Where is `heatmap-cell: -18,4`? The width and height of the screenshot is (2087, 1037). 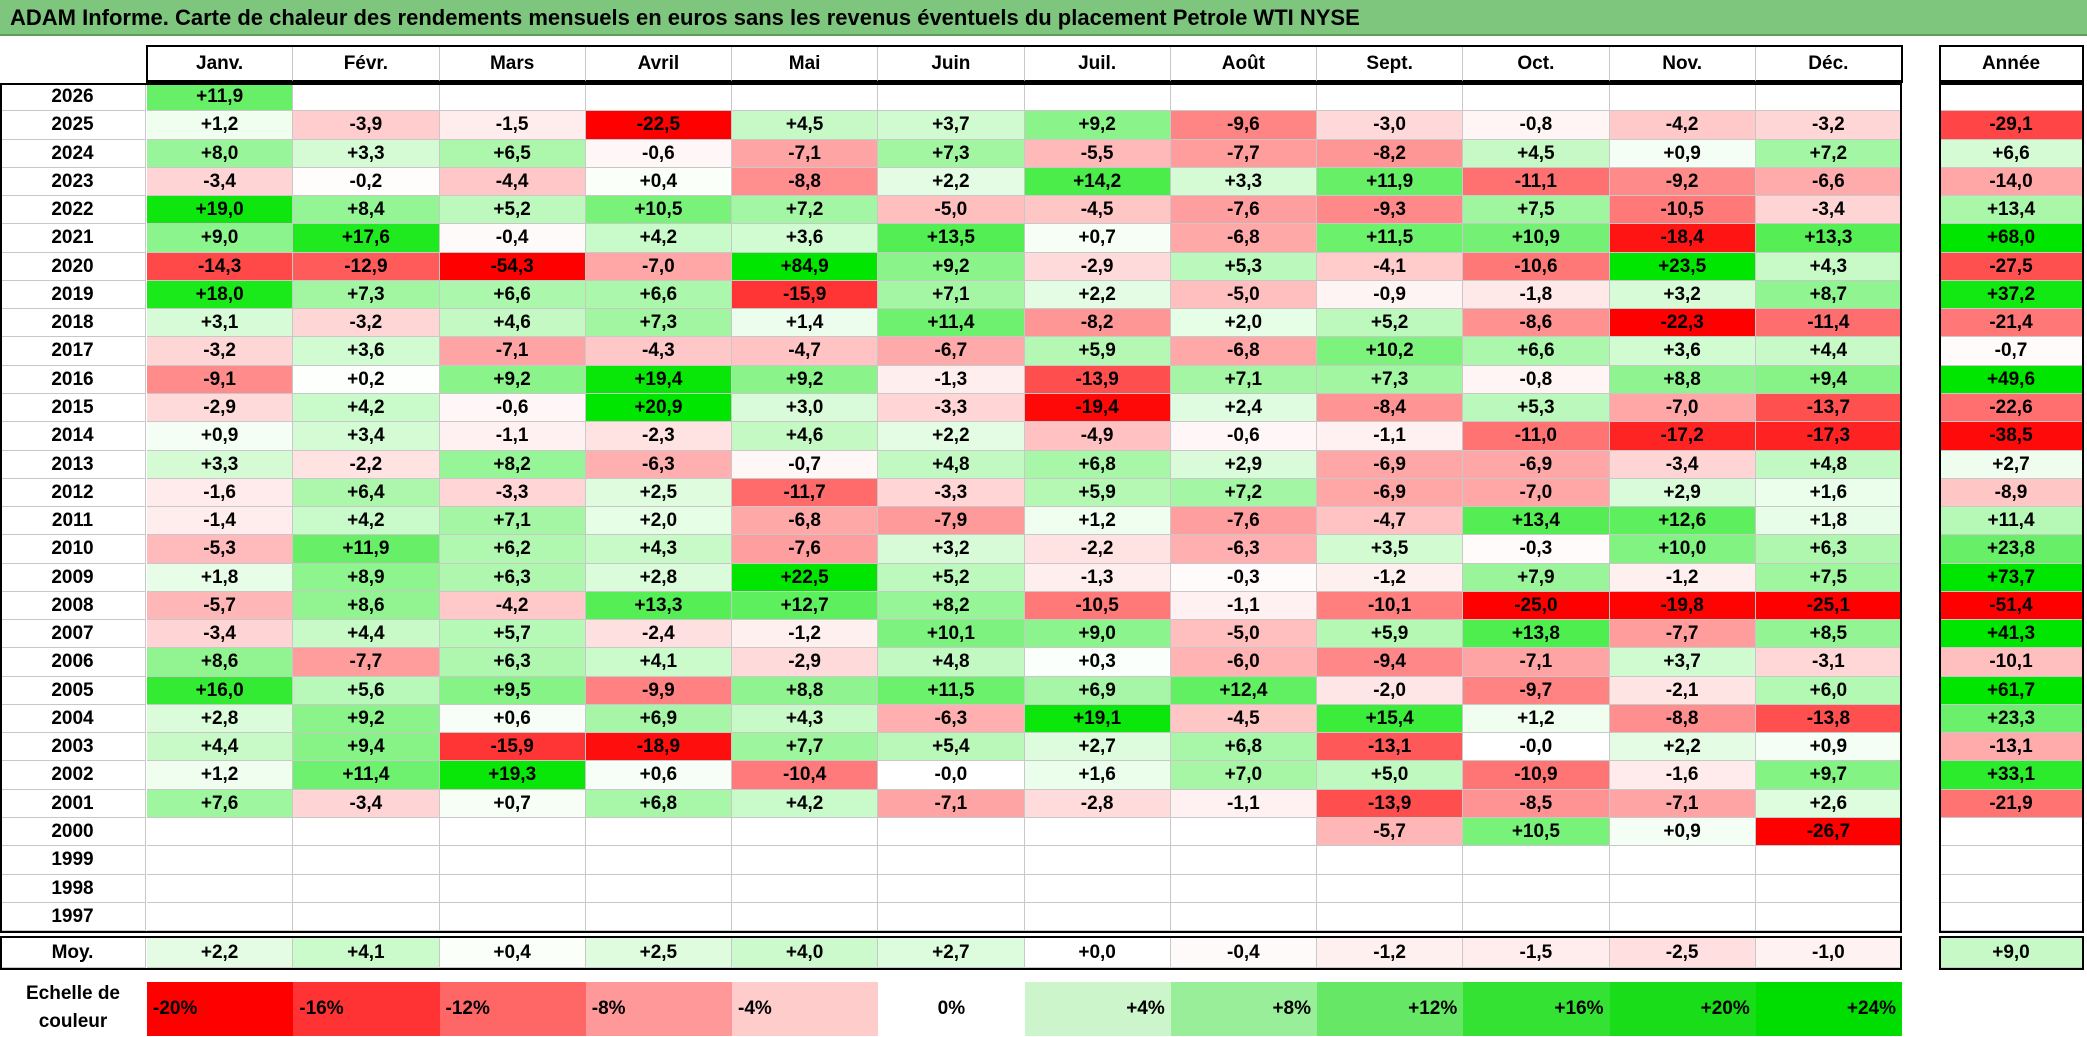 heatmap-cell: -18,4 is located at coordinates (1682, 238).